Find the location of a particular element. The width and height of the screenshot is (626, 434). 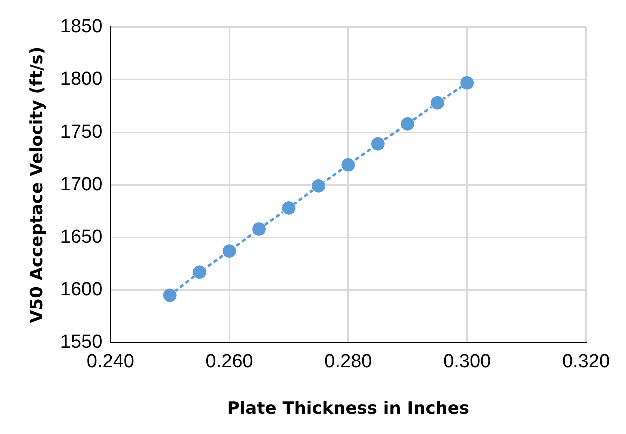

x-tick-label: 0.280 is located at coordinates (348, 361).